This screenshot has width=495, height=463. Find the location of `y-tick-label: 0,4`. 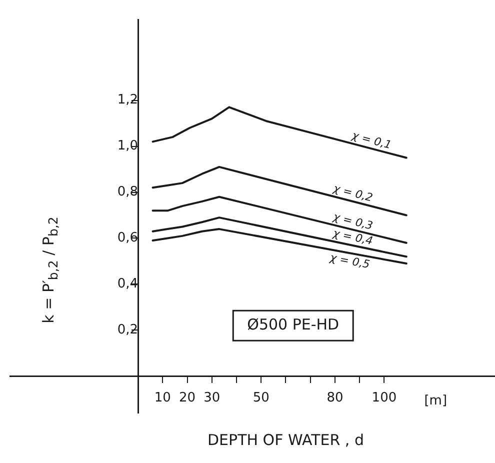

y-tick-label: 0,4 is located at coordinates (127, 284).